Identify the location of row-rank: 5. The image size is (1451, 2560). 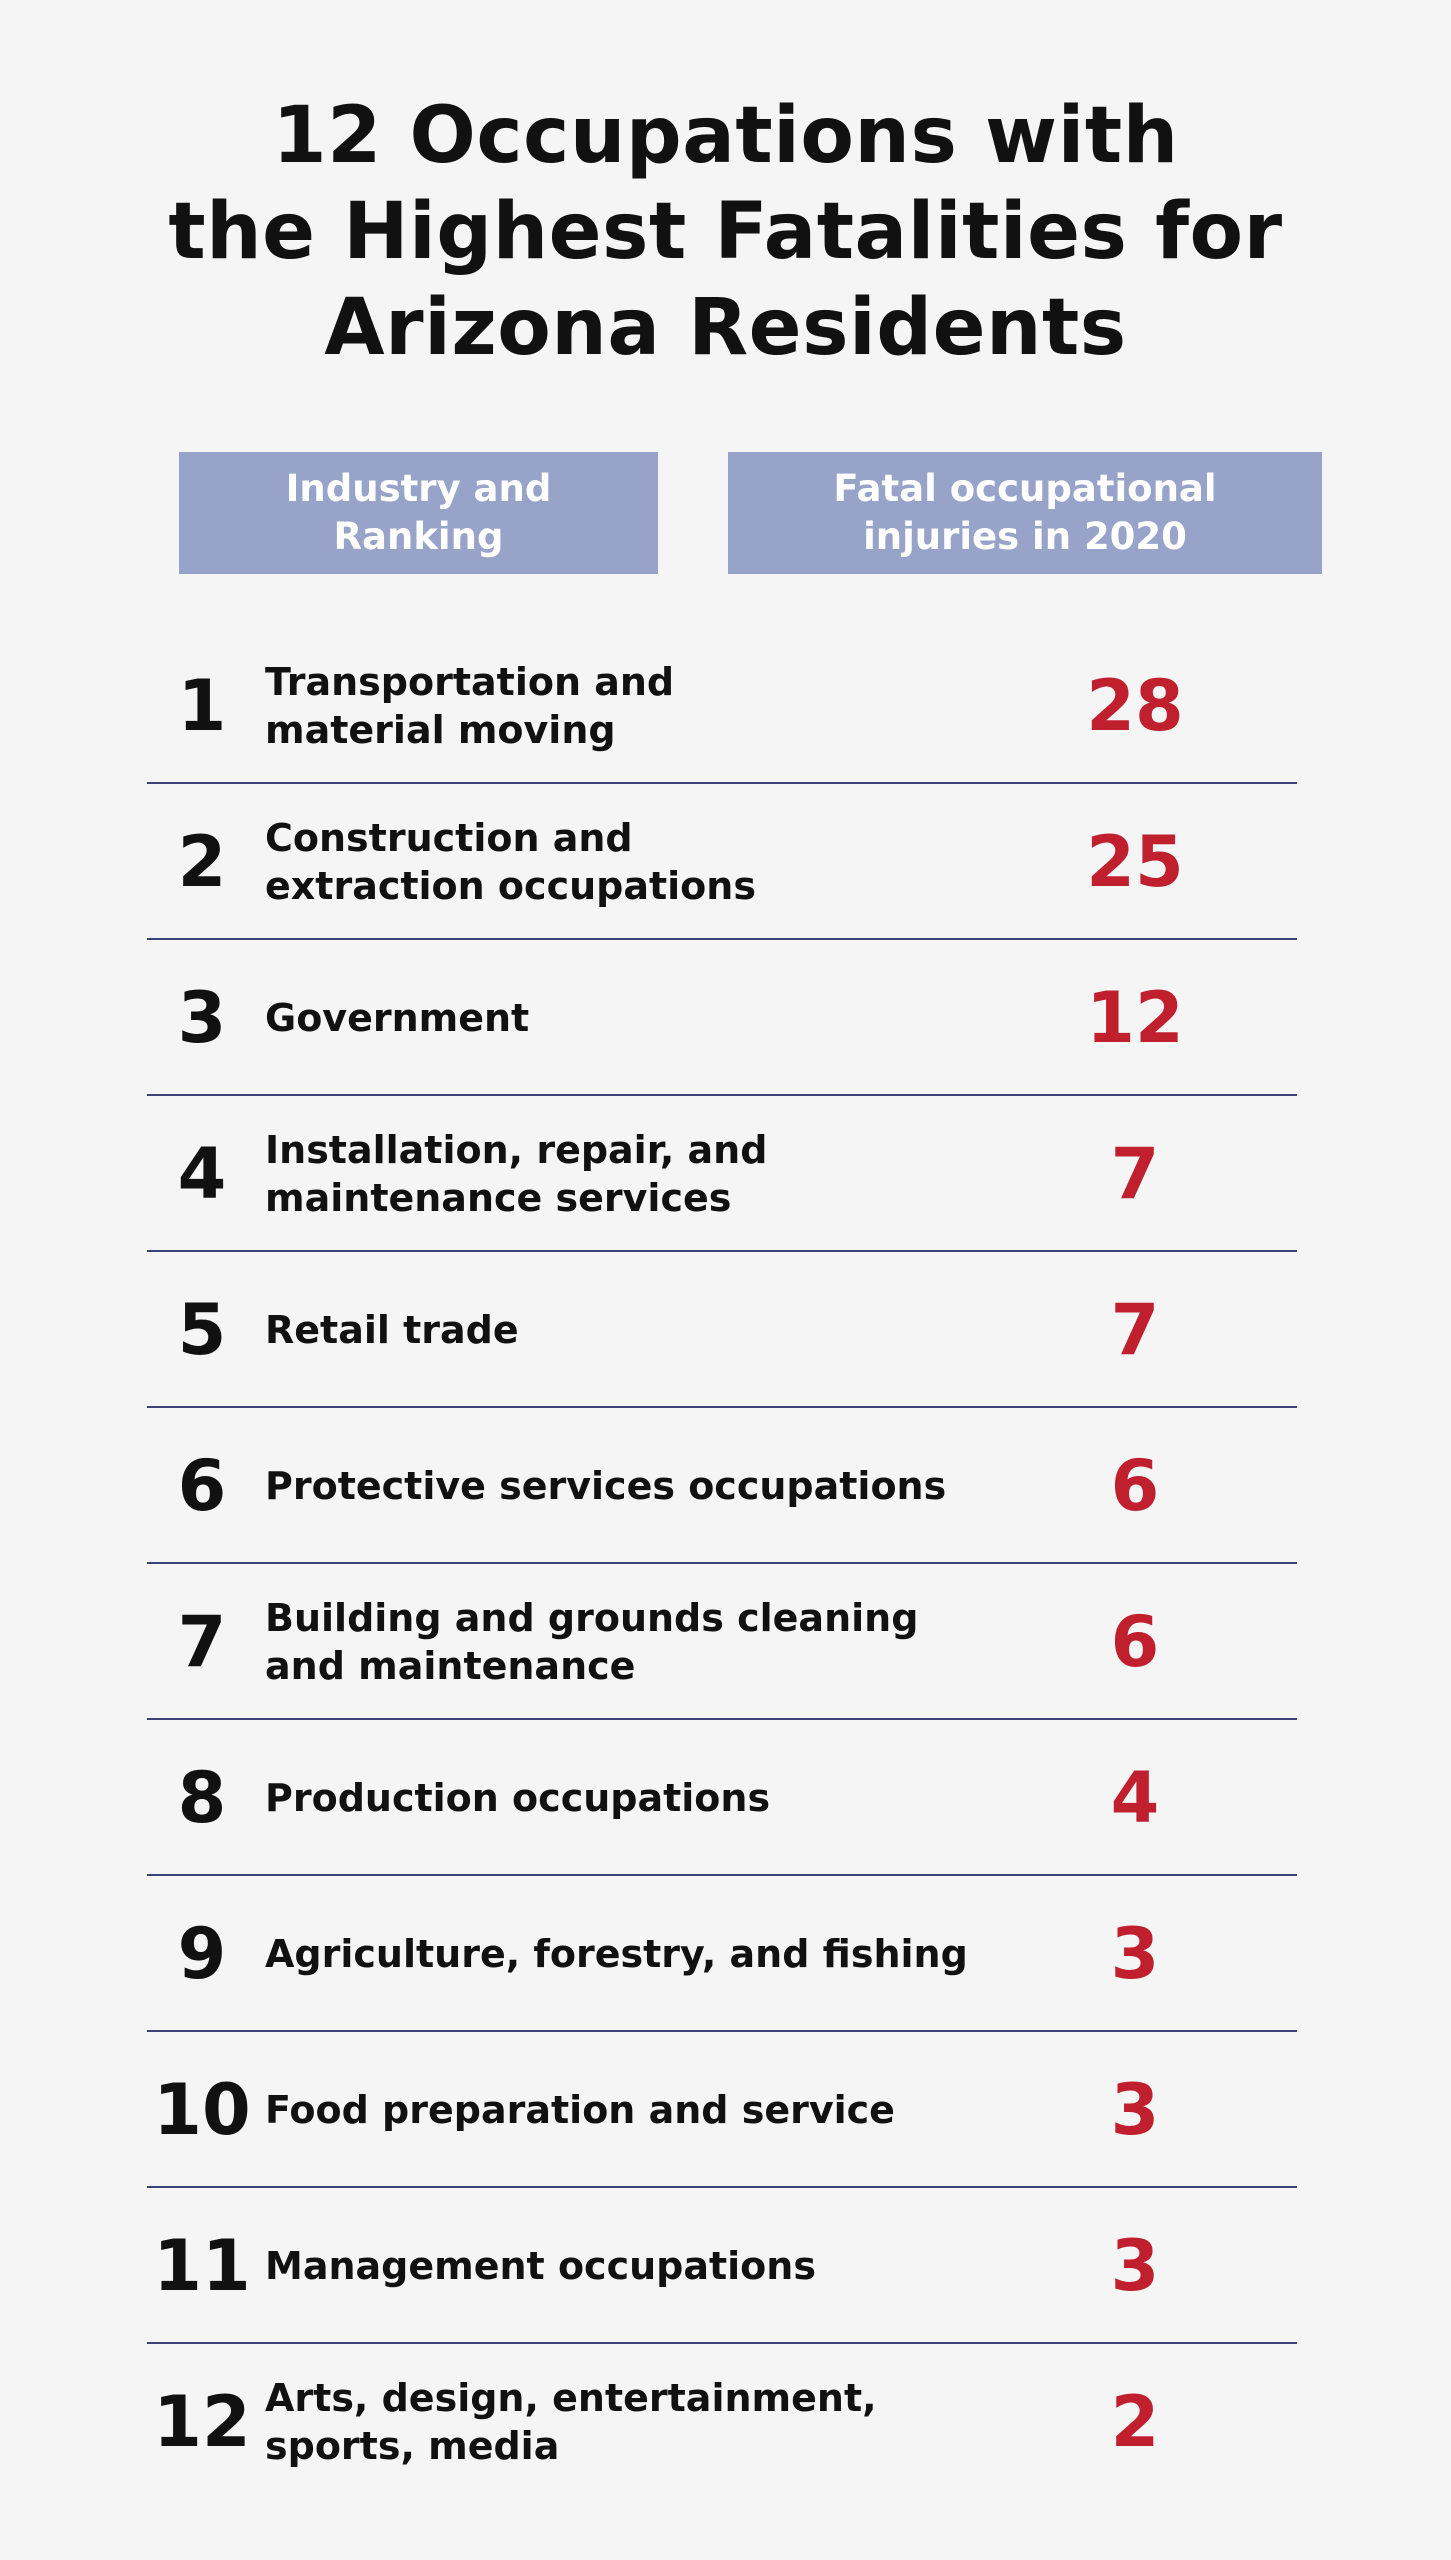
(202, 1330).